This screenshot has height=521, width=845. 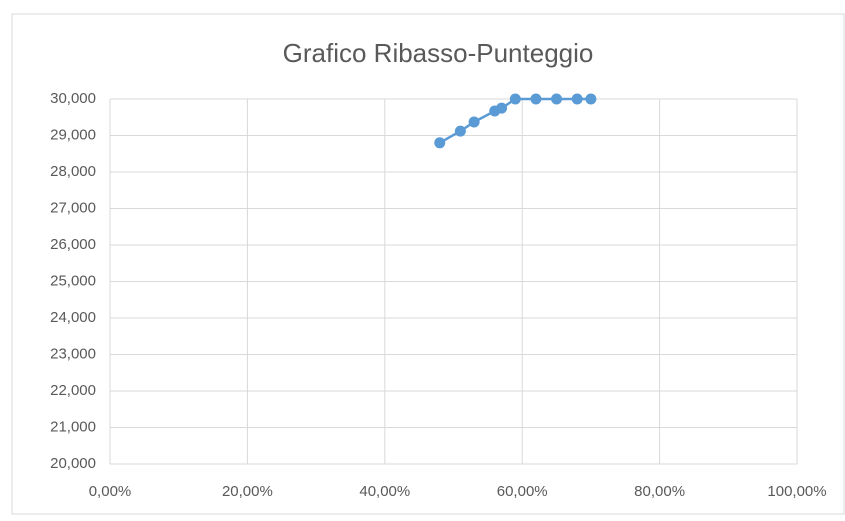 What do you see at coordinates (73, 390) in the screenshot?
I see `y-tick-label: 22,000` at bounding box center [73, 390].